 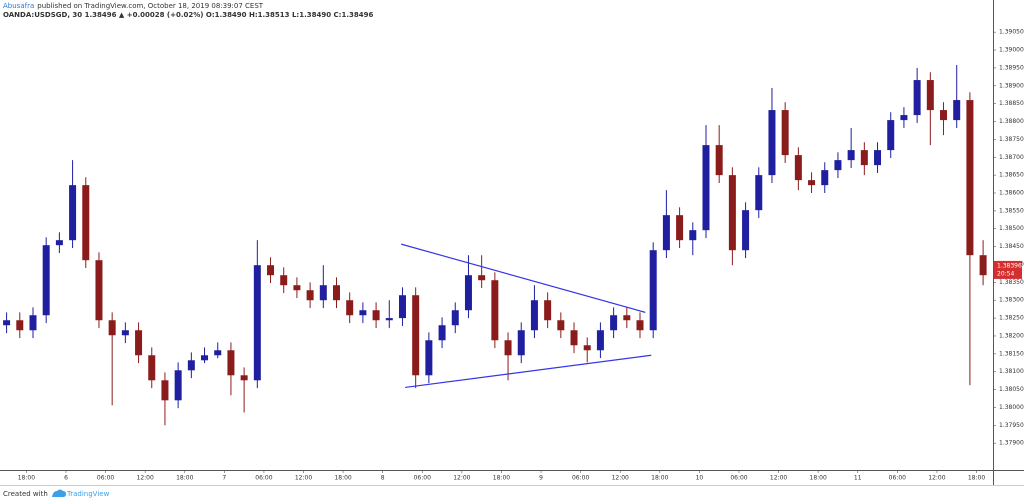 What do you see at coordinates (1011, 50) in the screenshot?
I see `y-tick-label: 1.39000` at bounding box center [1011, 50].